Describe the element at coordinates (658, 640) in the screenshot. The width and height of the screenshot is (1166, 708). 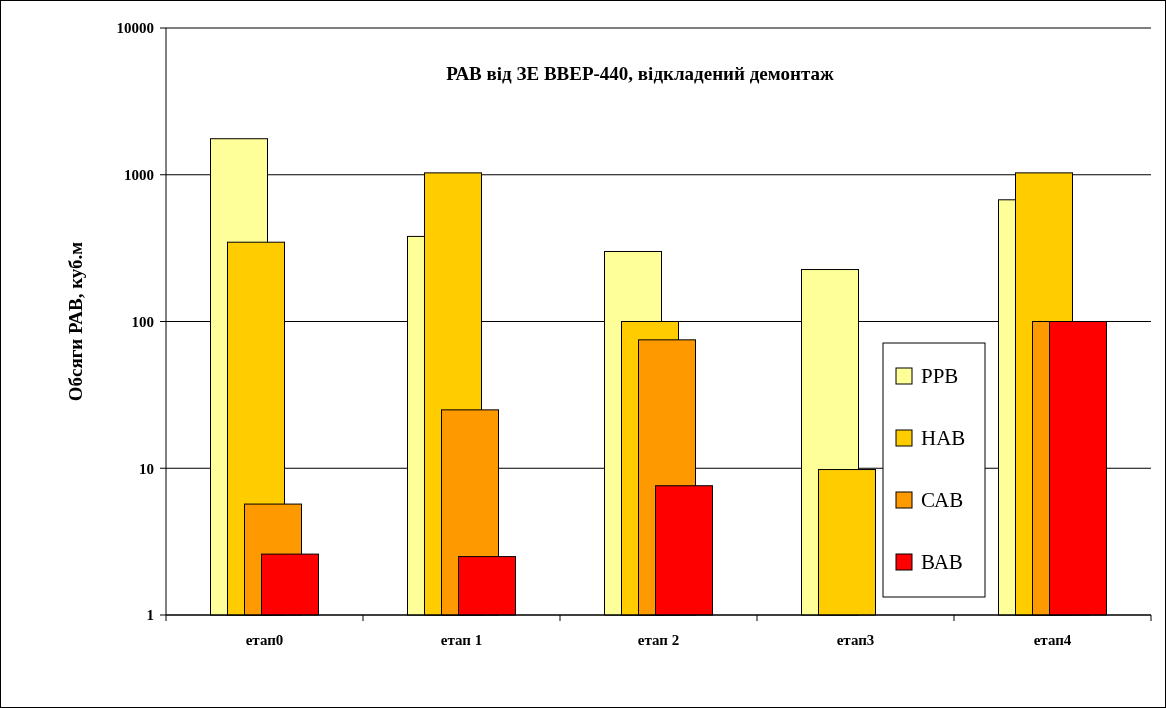
I see `x-tick-label: етап 2` at that location.